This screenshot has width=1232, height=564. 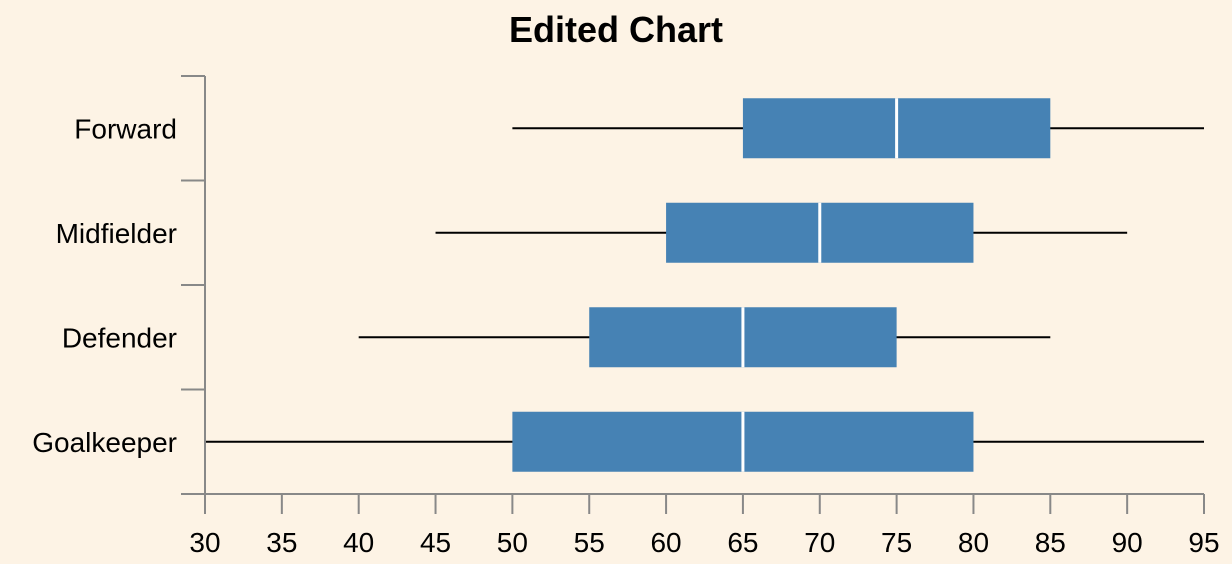 I want to click on x-tick-label-85: 85, so click(x=1050, y=542).